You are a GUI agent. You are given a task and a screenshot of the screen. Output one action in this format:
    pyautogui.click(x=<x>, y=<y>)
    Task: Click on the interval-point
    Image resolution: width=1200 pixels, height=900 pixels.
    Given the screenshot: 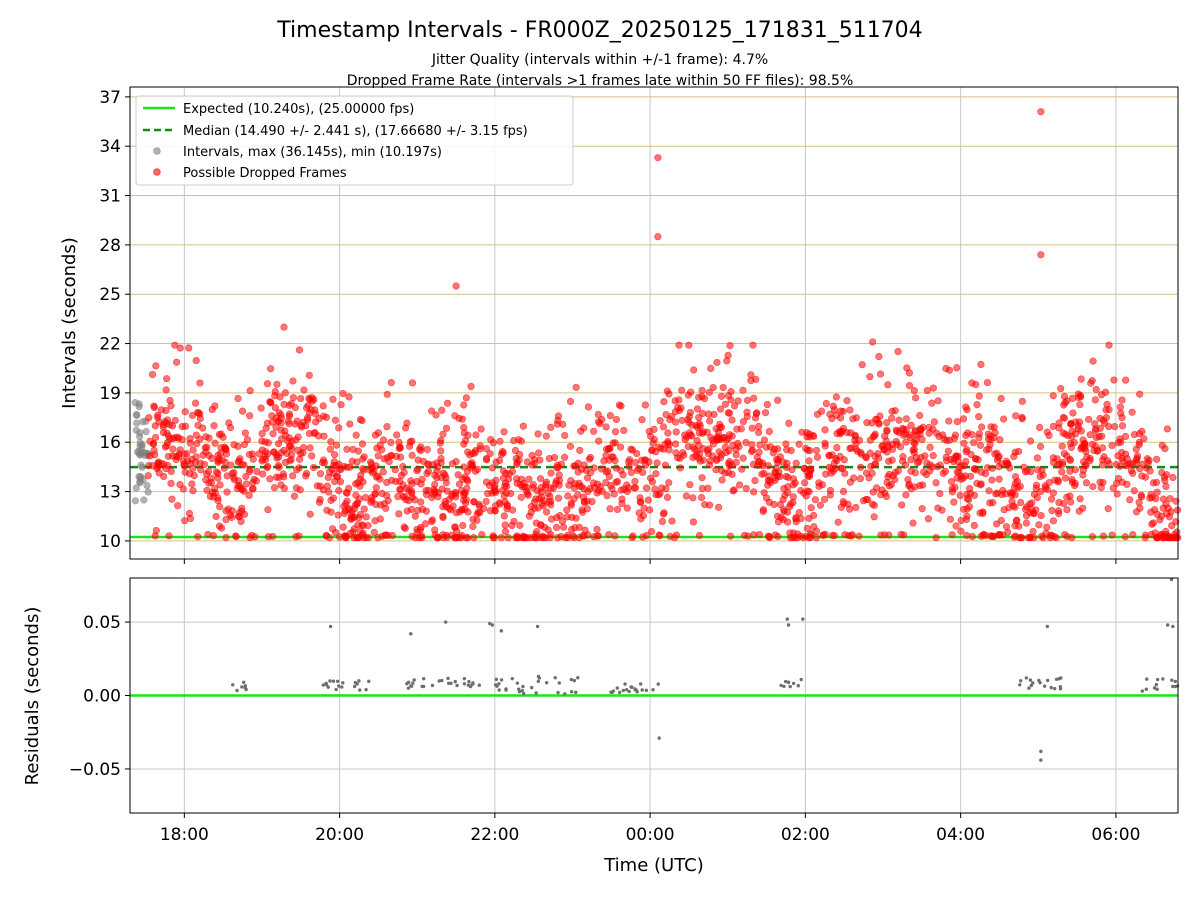 What is the action you would take?
    pyautogui.click(x=137, y=423)
    